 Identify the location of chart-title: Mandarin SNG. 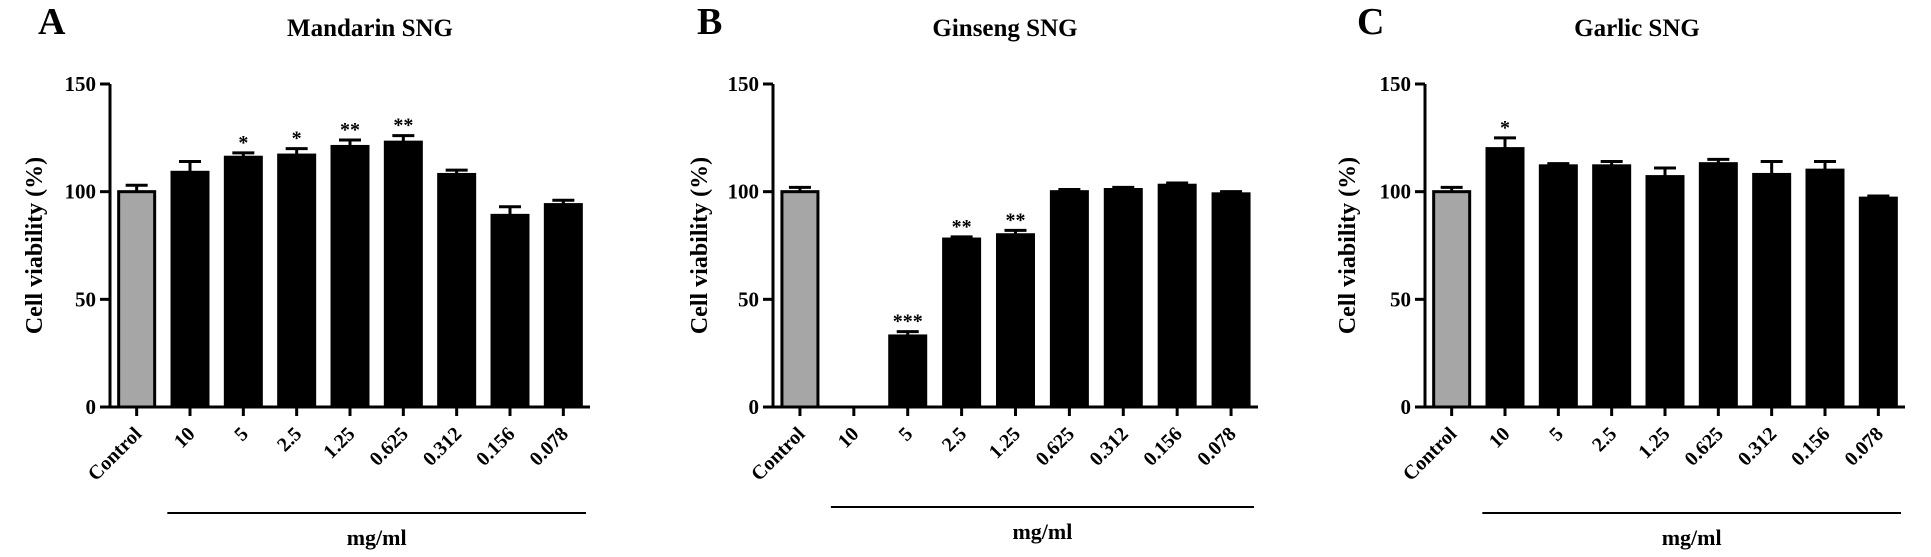
(370, 28).